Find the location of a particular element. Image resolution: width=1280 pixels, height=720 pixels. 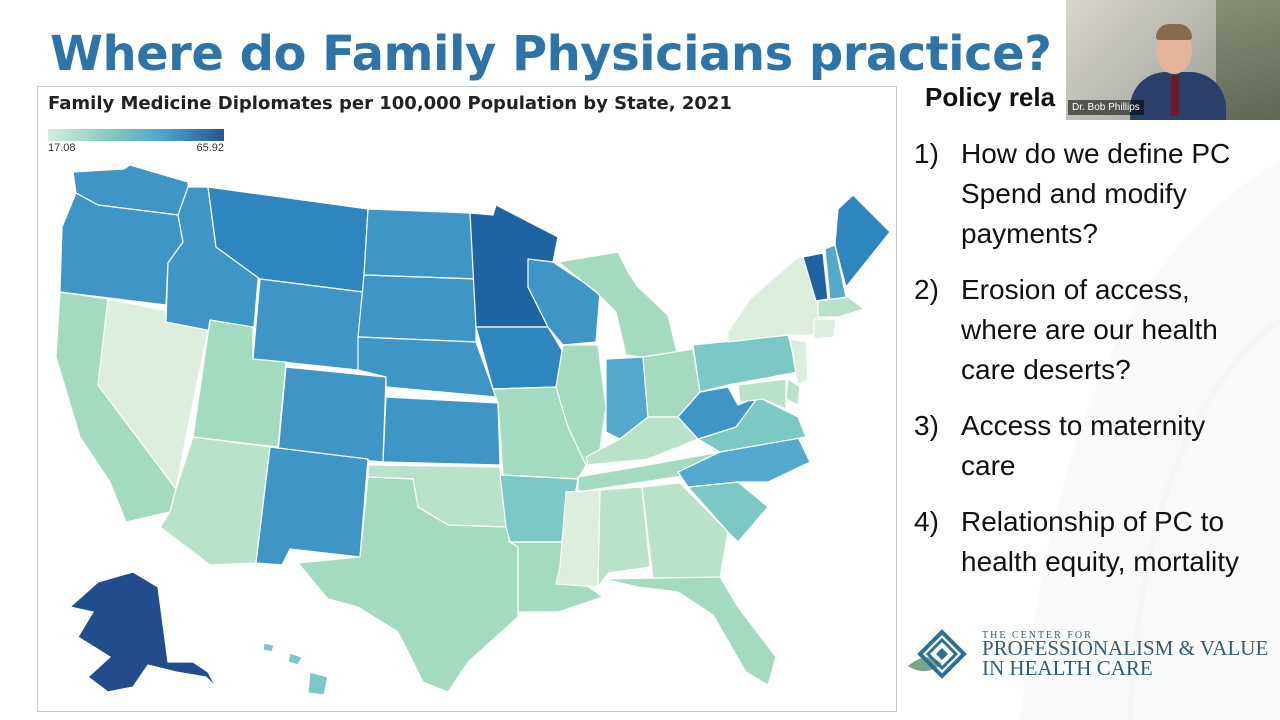

policy-heading: Policy rela is located at coordinates (990, 97).